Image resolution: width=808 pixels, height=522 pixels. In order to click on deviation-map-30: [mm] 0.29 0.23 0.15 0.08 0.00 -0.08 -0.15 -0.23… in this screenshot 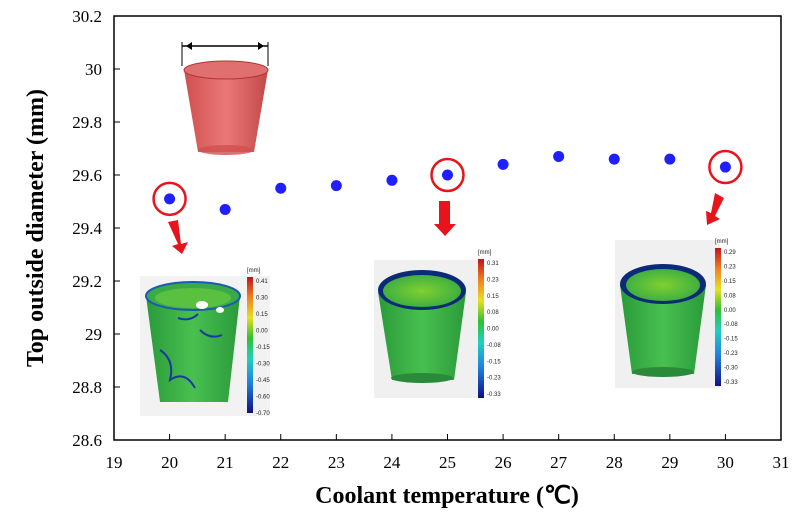, I will do `click(676, 313)`.